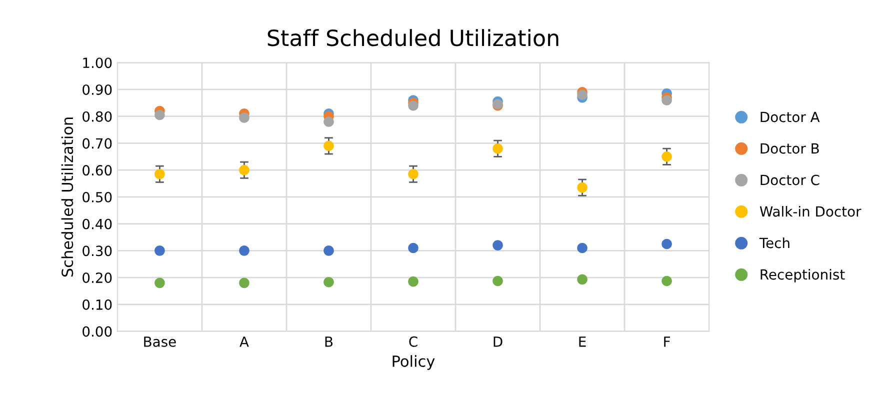 The image size is (870, 404). I want to click on y-tick-label: 0.30, so click(97, 251).